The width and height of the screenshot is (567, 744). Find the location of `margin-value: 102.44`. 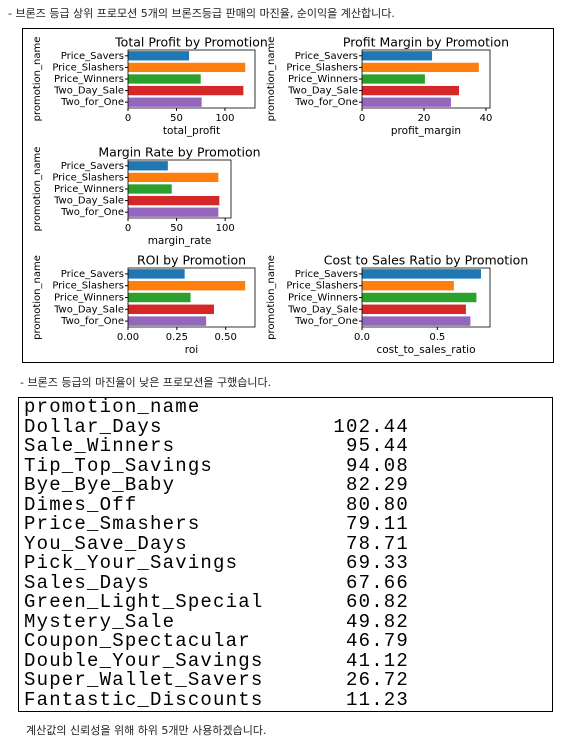

margin-value: 102.44 is located at coordinates (371, 426).